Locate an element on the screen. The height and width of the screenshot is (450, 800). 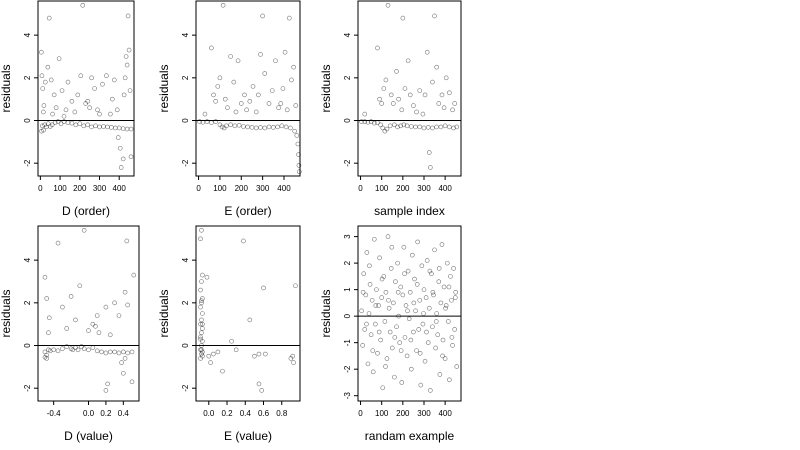
panel-1: 0 100 200 300 400 -2 0 2 4 D (order) residuals is located at coordinates (67, 109).